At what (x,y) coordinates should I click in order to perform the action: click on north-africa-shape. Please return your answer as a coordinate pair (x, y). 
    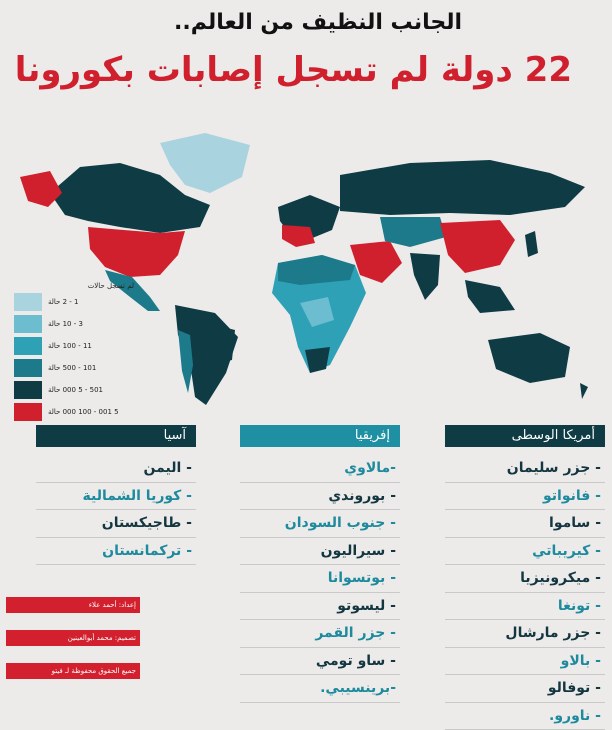
    Looking at the image, I should click on (316, 270).